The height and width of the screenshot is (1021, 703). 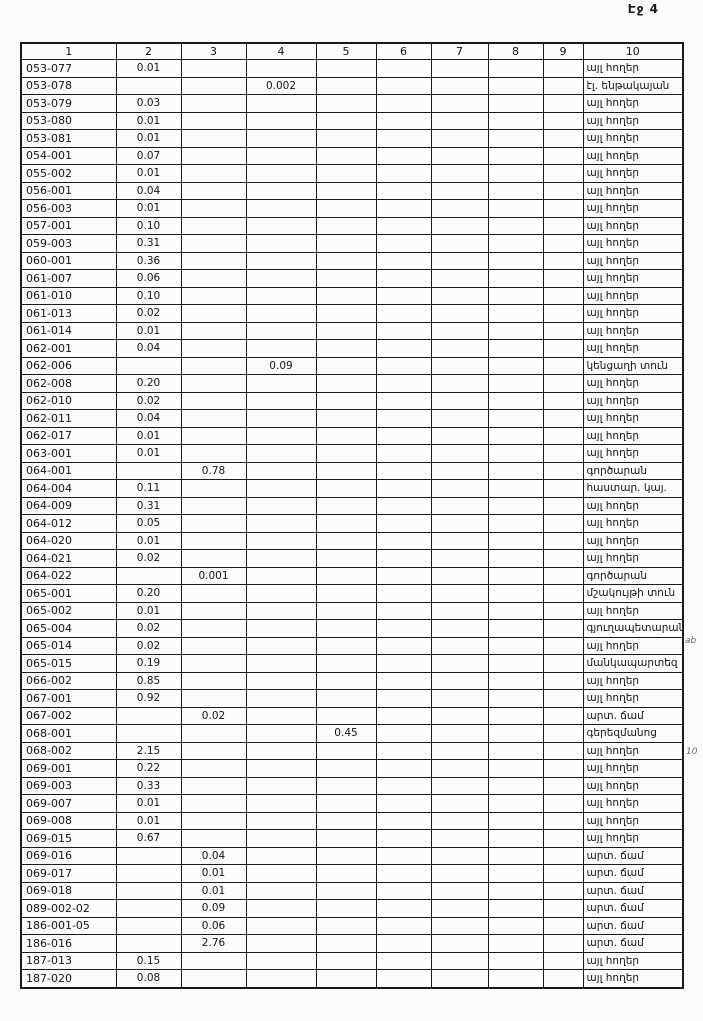 What do you see at coordinates (352, 838) in the screenshot?
I see `table-row: 069-015 0.67 այլ հողեր` at bounding box center [352, 838].